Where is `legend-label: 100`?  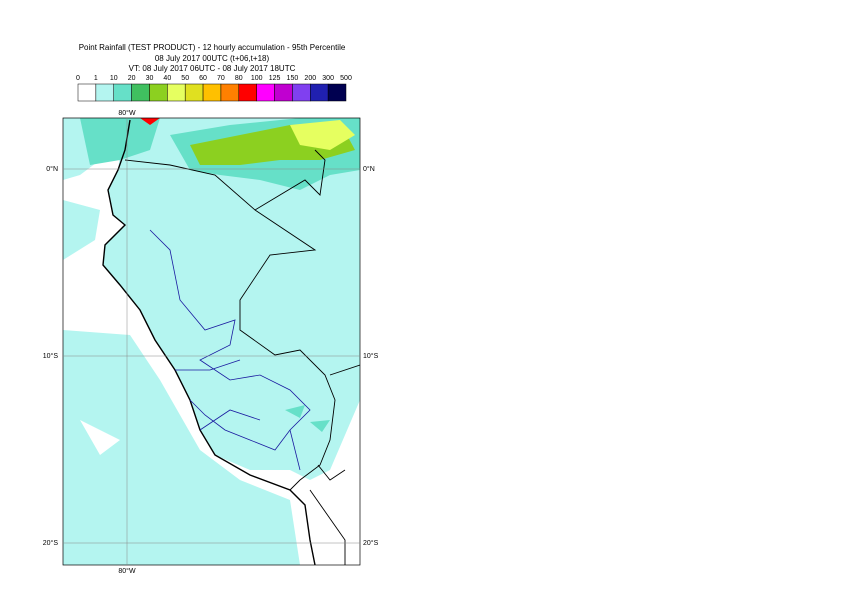 legend-label: 100 is located at coordinates (257, 78).